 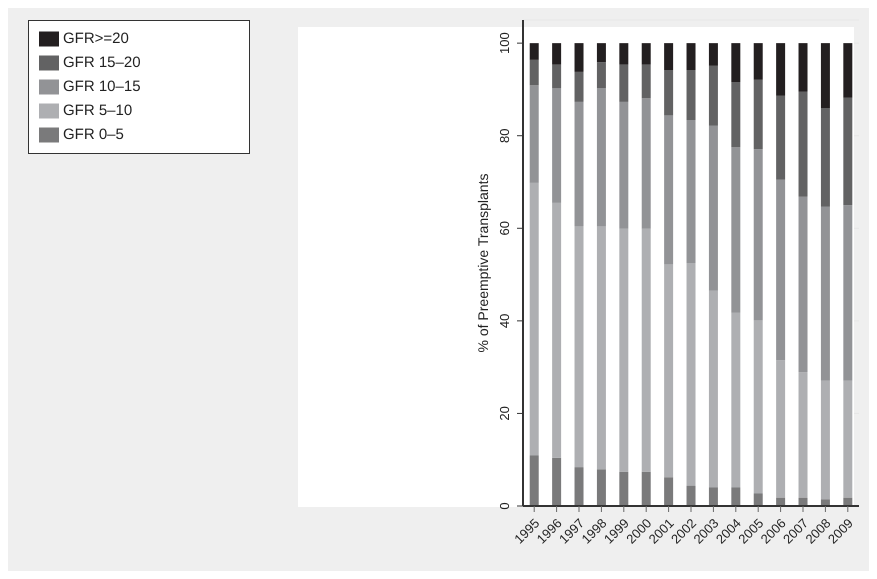 I want to click on legend-label: GFR 15–20, so click(x=102, y=62).